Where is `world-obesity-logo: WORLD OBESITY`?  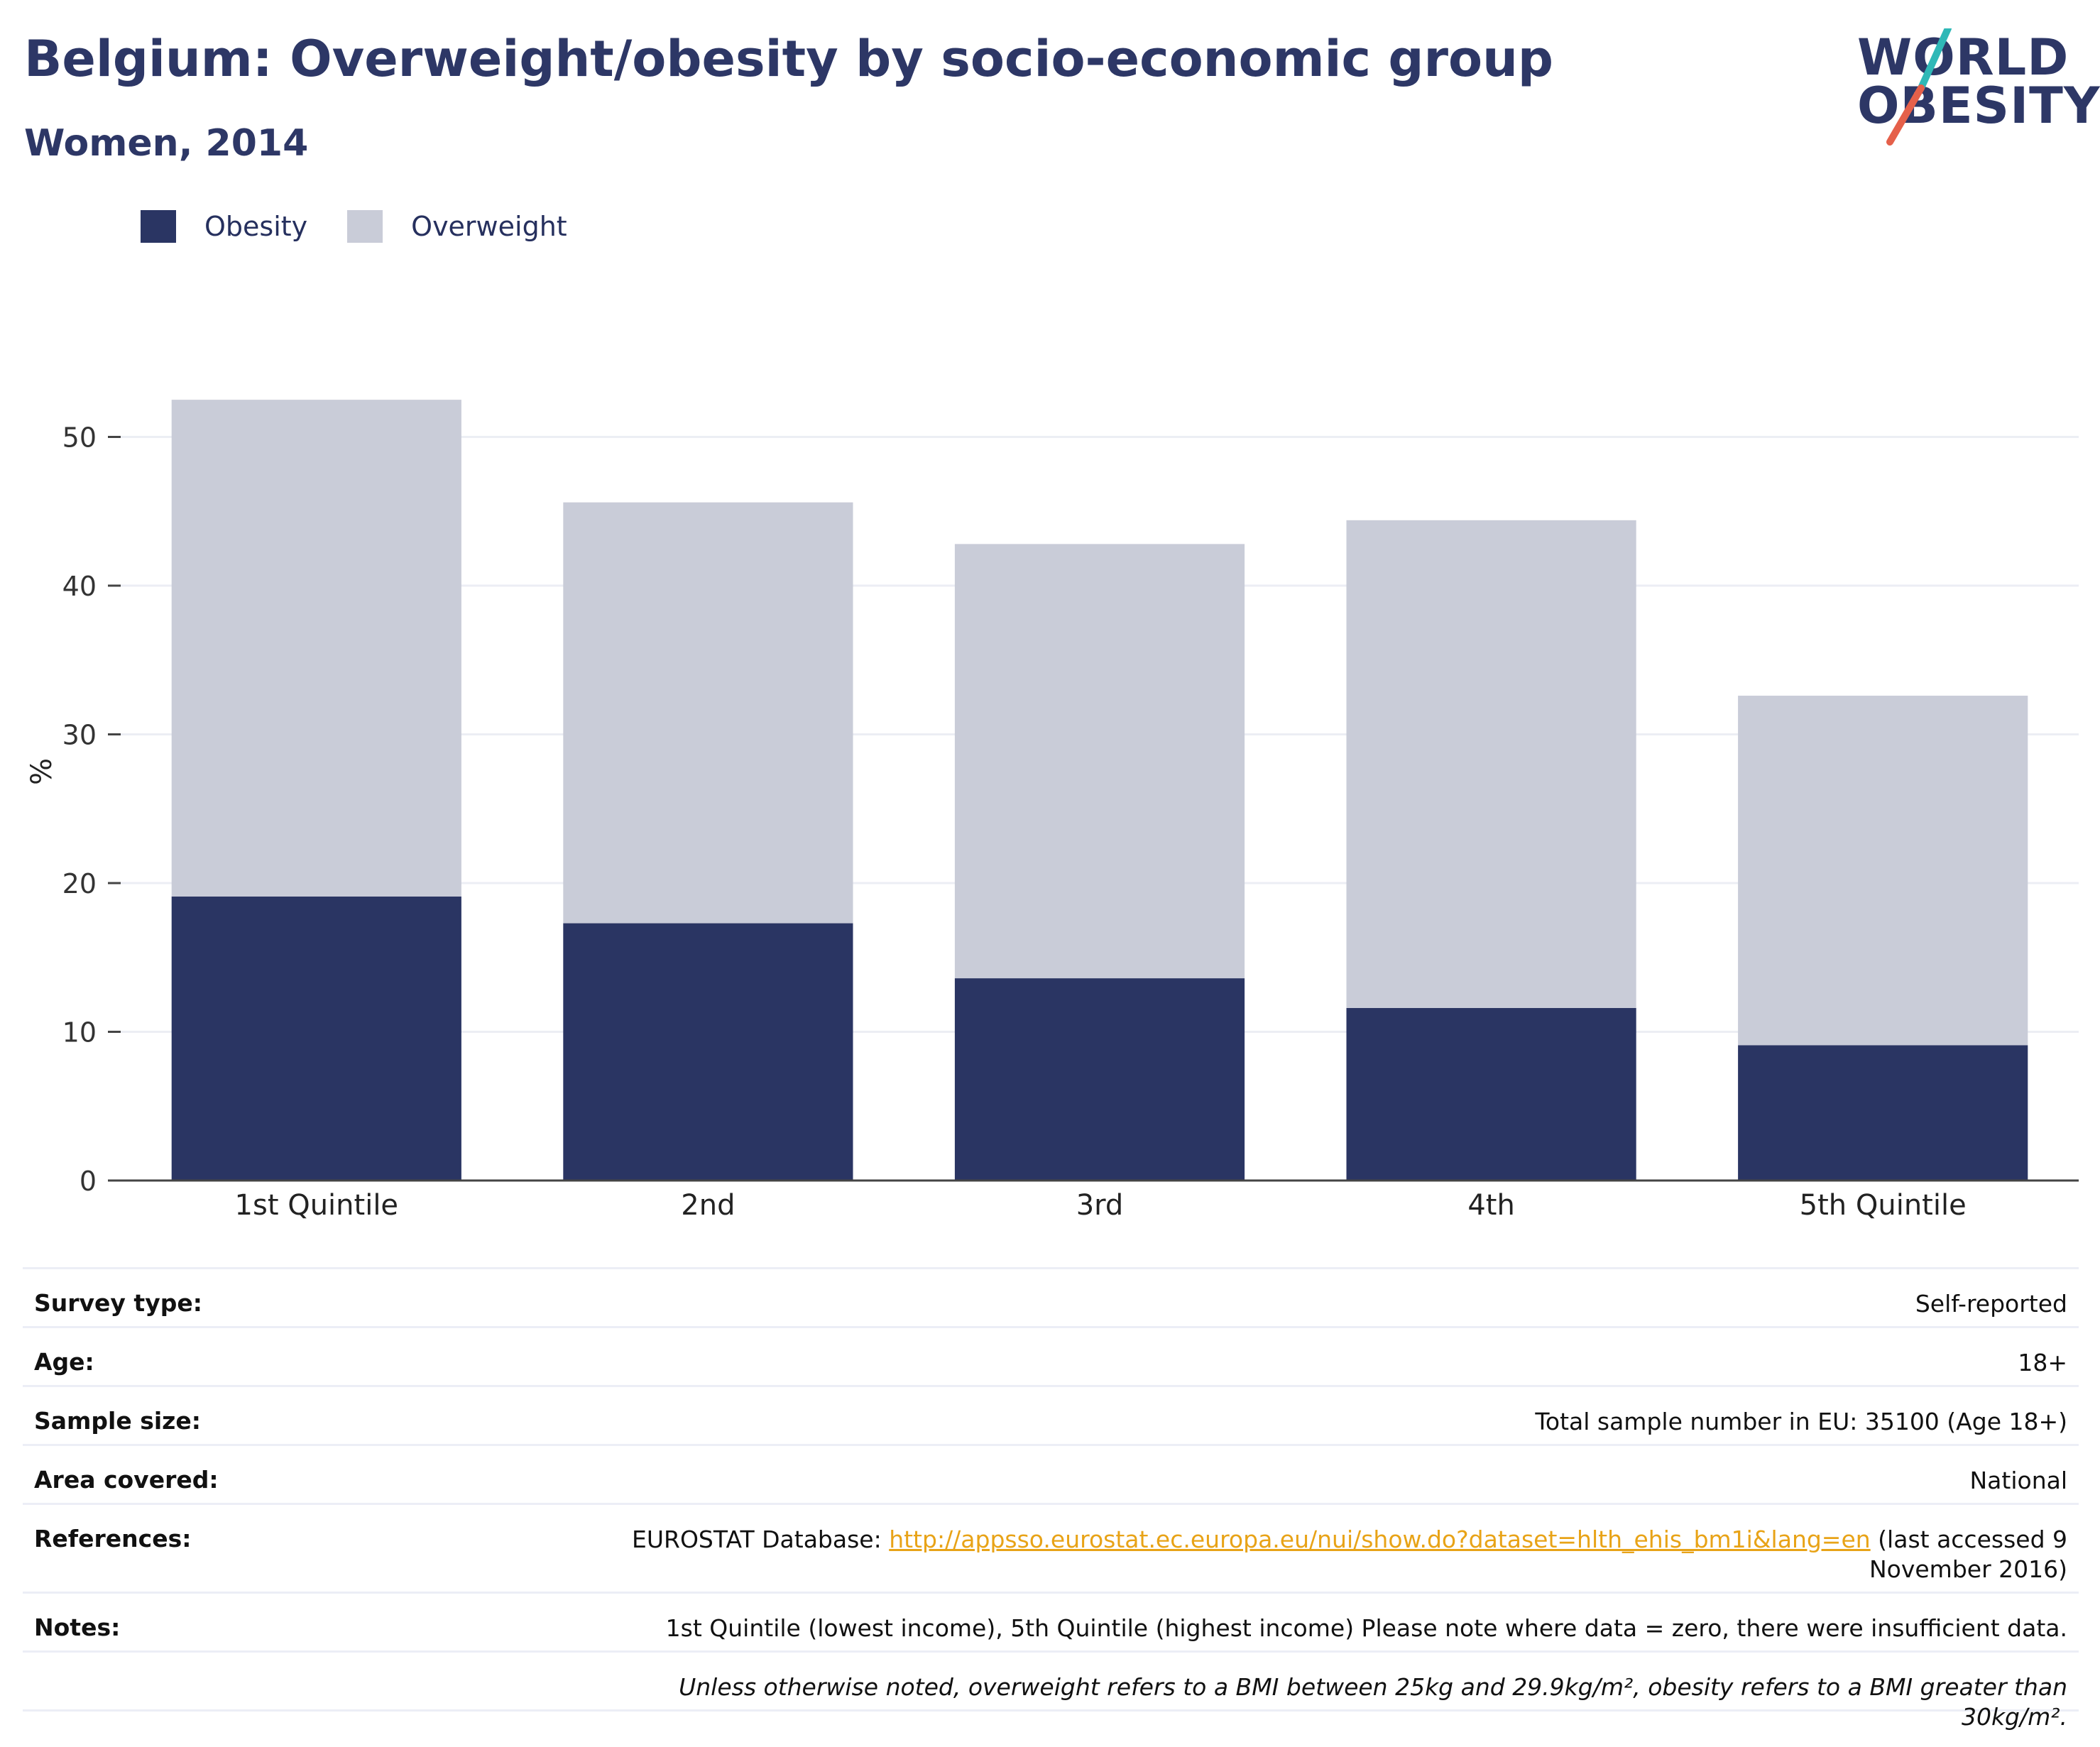
world-obesity-logo: WORLD OBESITY is located at coordinates (1973, 92).